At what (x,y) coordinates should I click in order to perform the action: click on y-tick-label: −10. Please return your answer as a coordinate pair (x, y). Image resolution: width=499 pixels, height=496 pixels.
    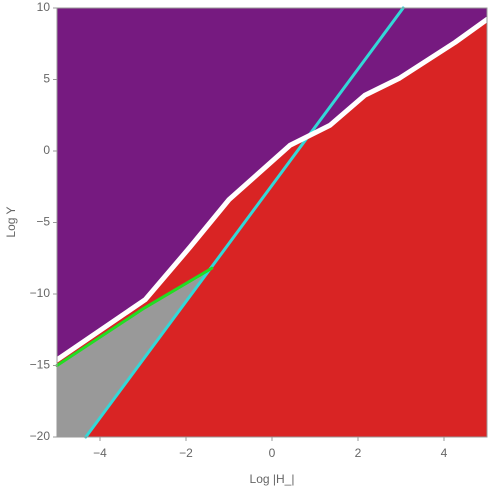
    Looking at the image, I should click on (40, 293).